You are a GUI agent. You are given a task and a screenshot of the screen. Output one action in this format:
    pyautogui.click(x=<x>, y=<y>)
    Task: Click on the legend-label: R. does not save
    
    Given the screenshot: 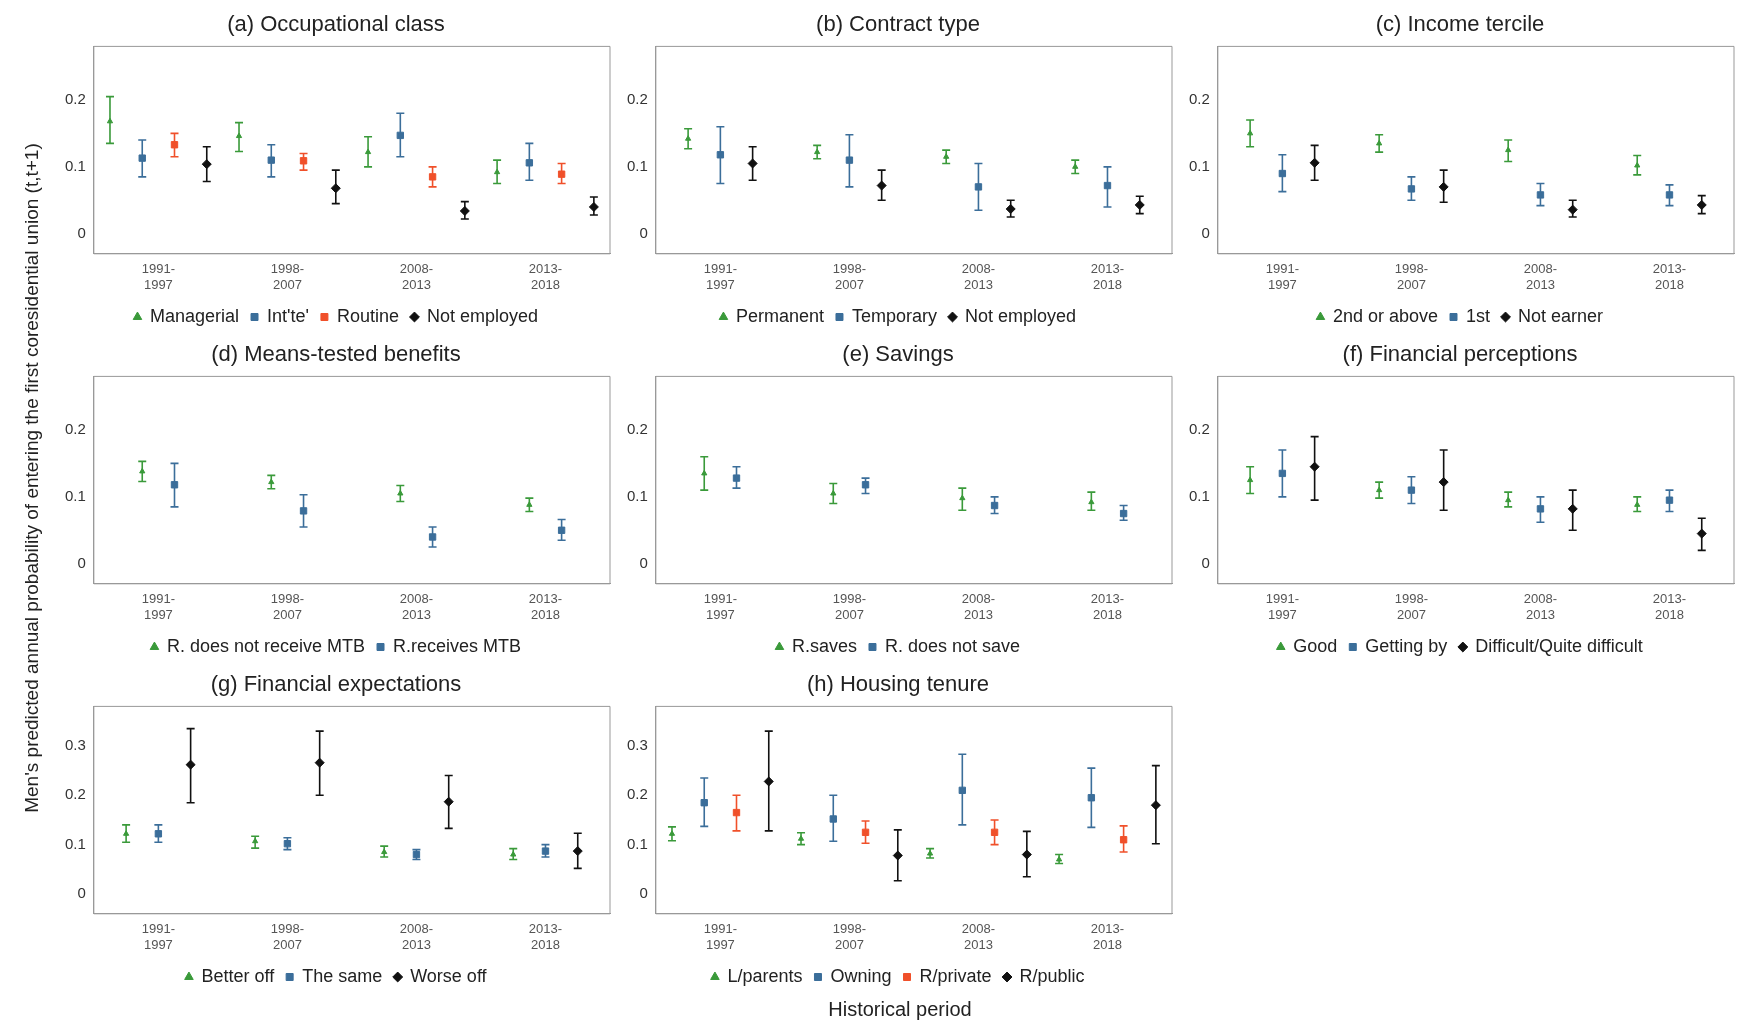 What is the action you would take?
    pyautogui.click(x=952, y=645)
    